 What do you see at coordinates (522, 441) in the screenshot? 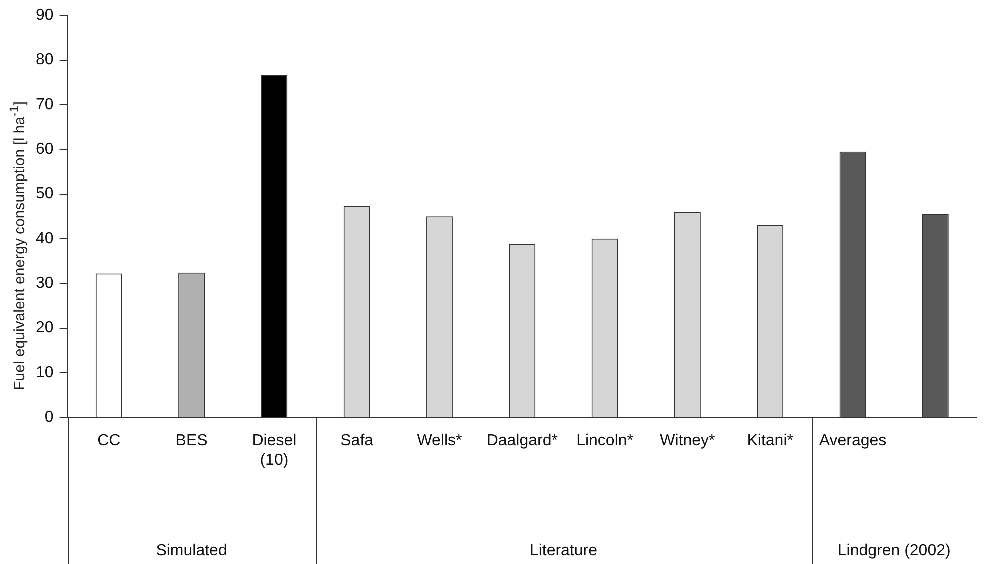
I see `x-tick-label: Daalgard*` at bounding box center [522, 441].